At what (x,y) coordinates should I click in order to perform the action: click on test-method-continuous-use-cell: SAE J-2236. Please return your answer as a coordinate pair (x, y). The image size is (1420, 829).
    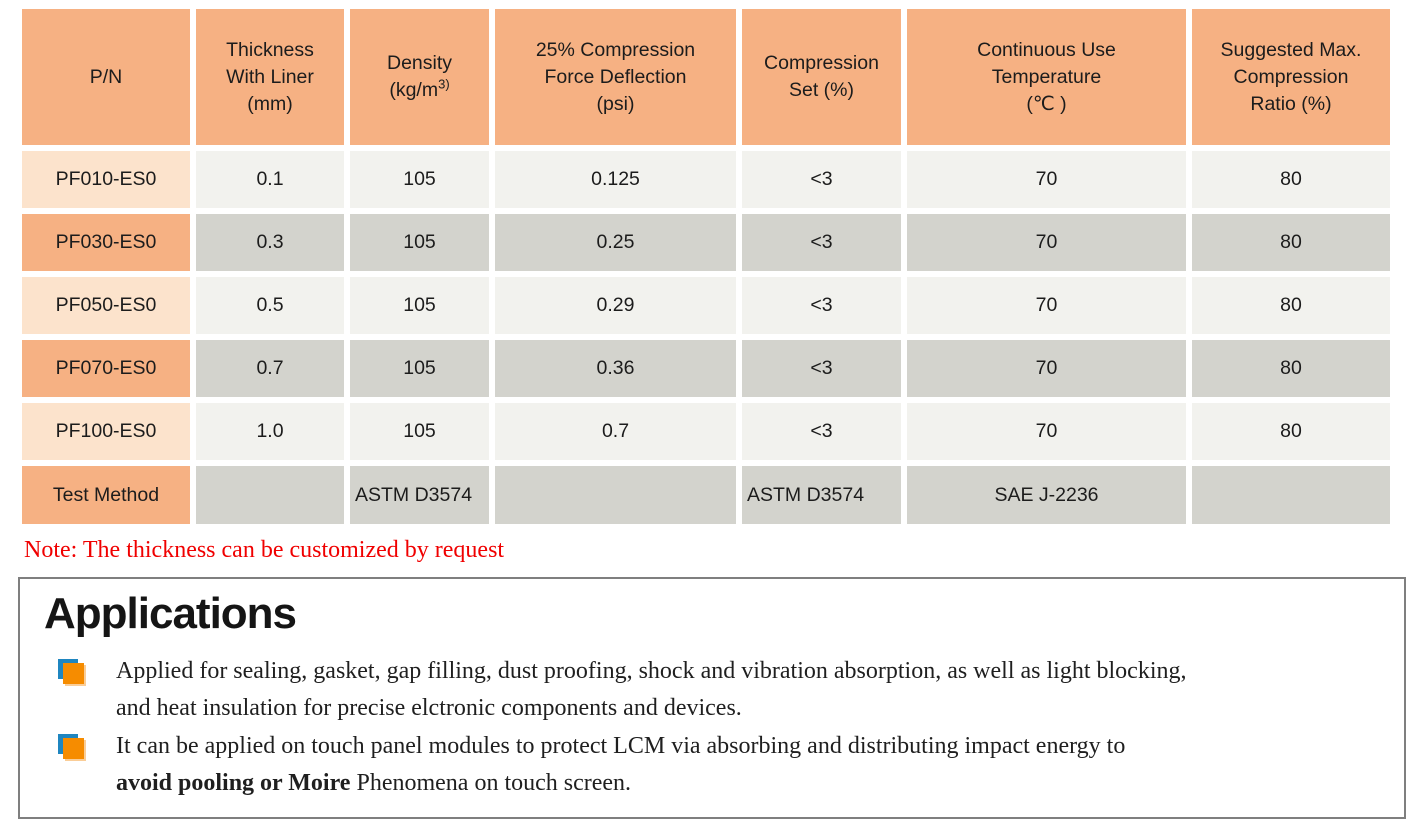
    Looking at the image, I should click on (1046, 495).